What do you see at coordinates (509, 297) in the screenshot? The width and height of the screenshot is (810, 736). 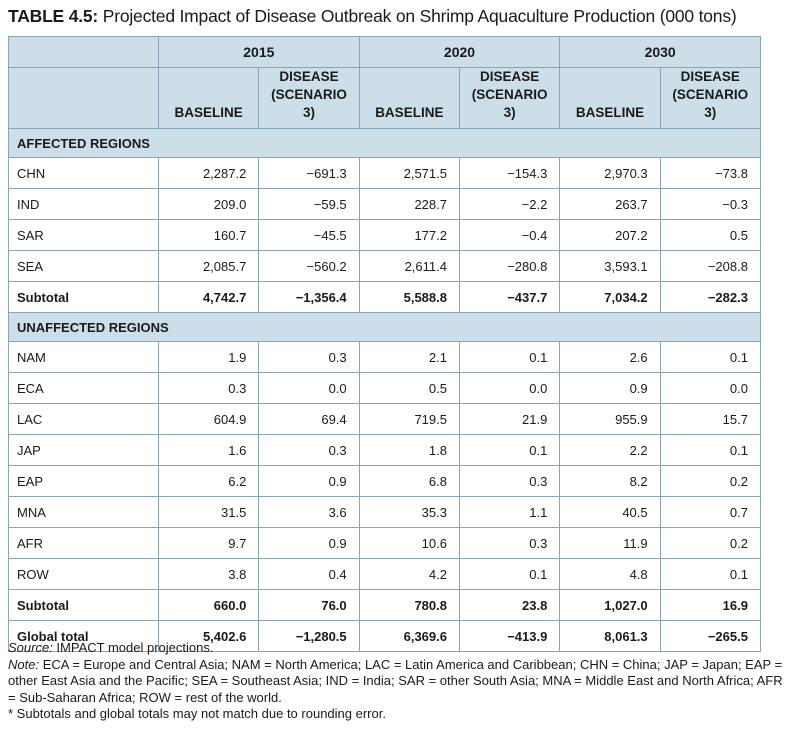 I see `value-cell: −437.7` at bounding box center [509, 297].